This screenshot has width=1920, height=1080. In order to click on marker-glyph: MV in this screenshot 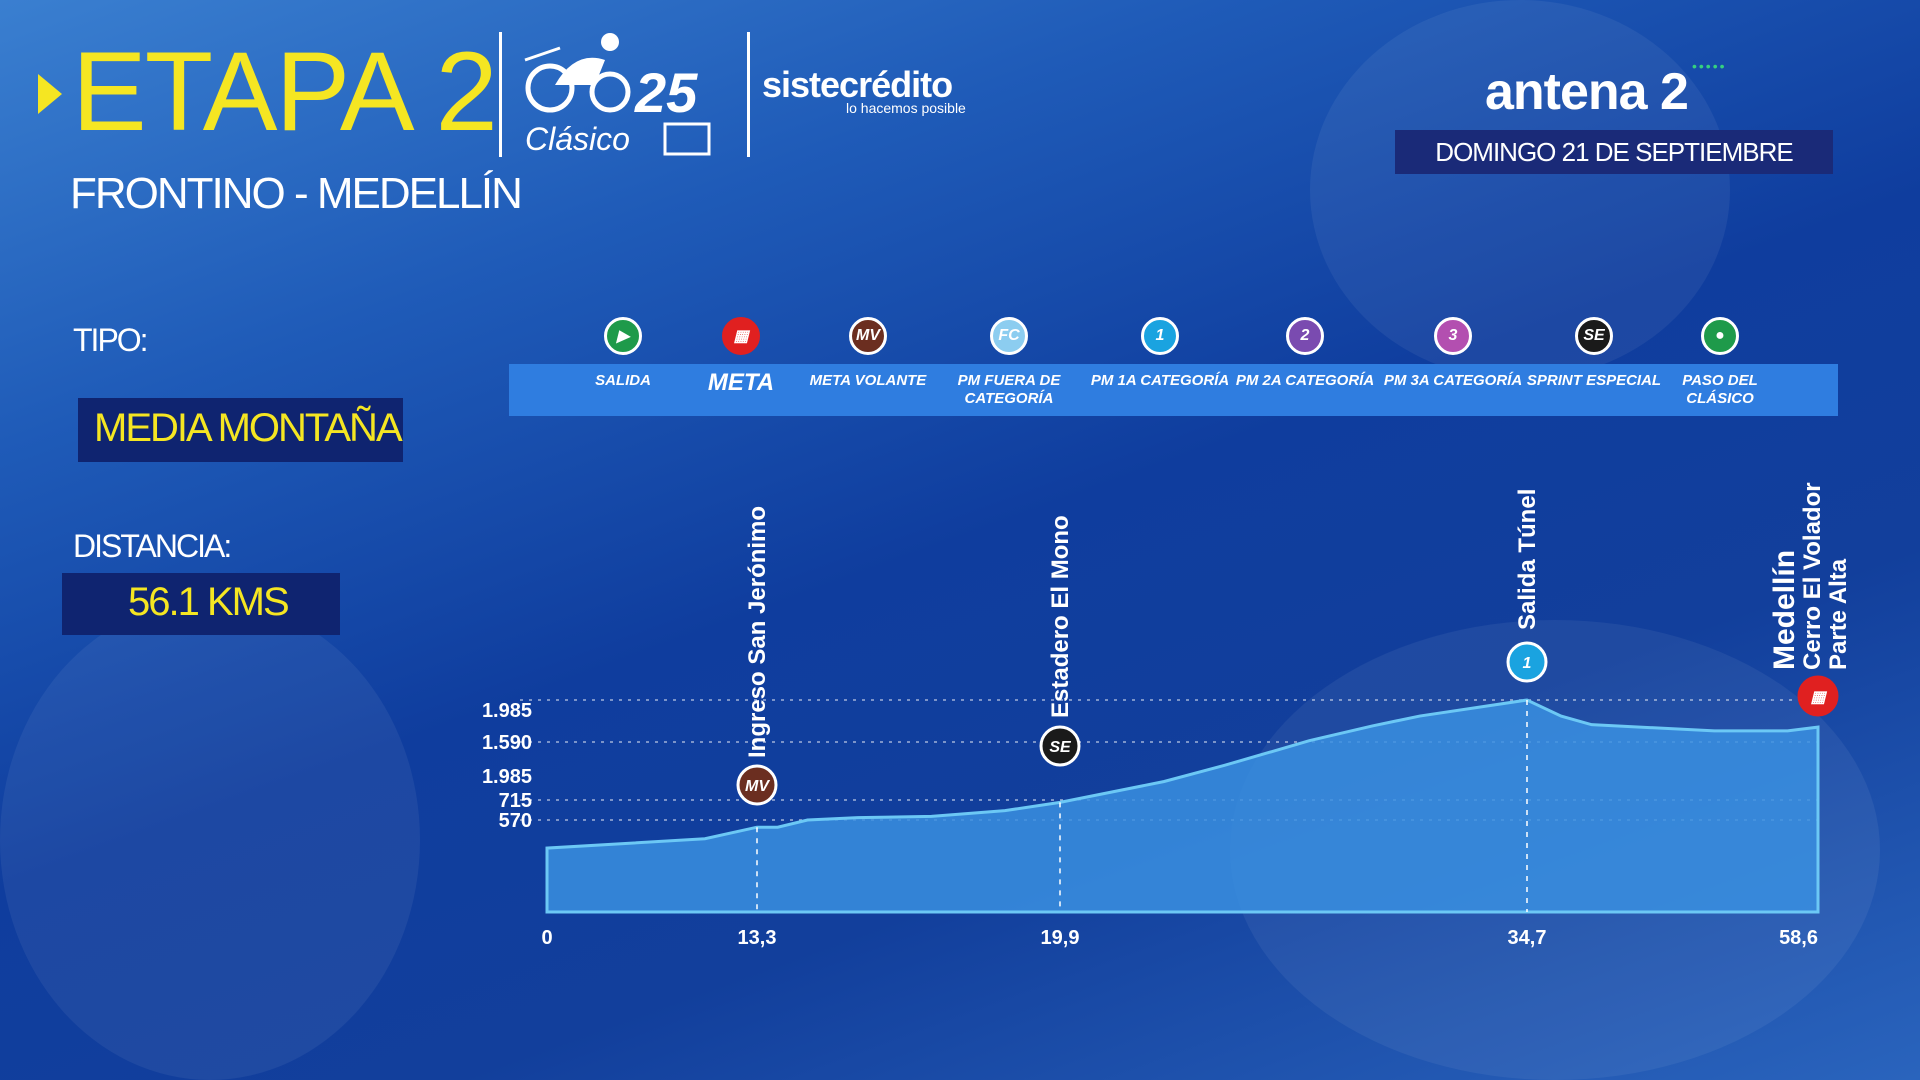, I will do `click(757, 786)`.